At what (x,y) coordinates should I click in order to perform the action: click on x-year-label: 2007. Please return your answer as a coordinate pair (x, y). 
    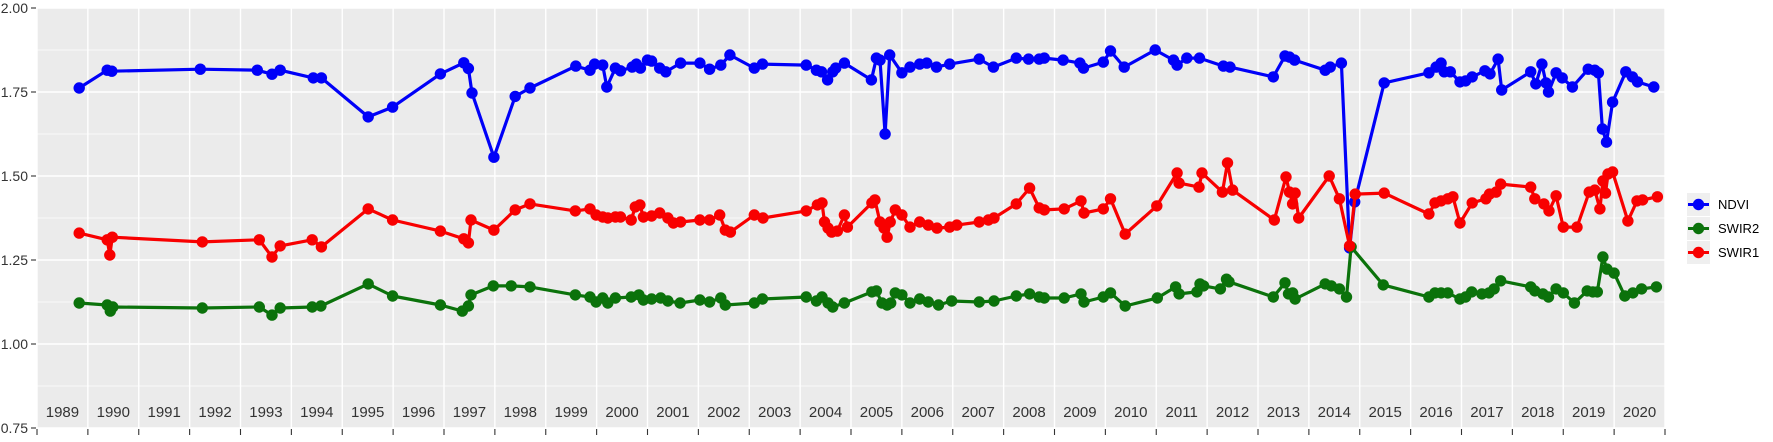
    Looking at the image, I should click on (978, 412).